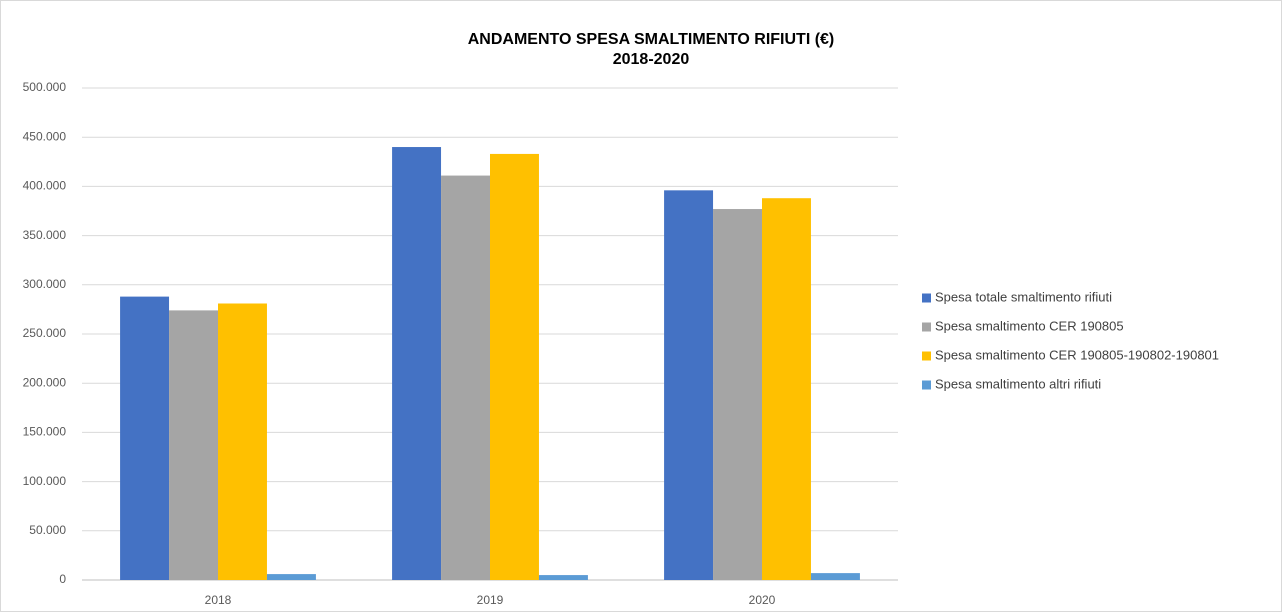 The height and width of the screenshot is (612, 1282). What do you see at coordinates (45, 284) in the screenshot?
I see `y-tick-label: 300.000` at bounding box center [45, 284].